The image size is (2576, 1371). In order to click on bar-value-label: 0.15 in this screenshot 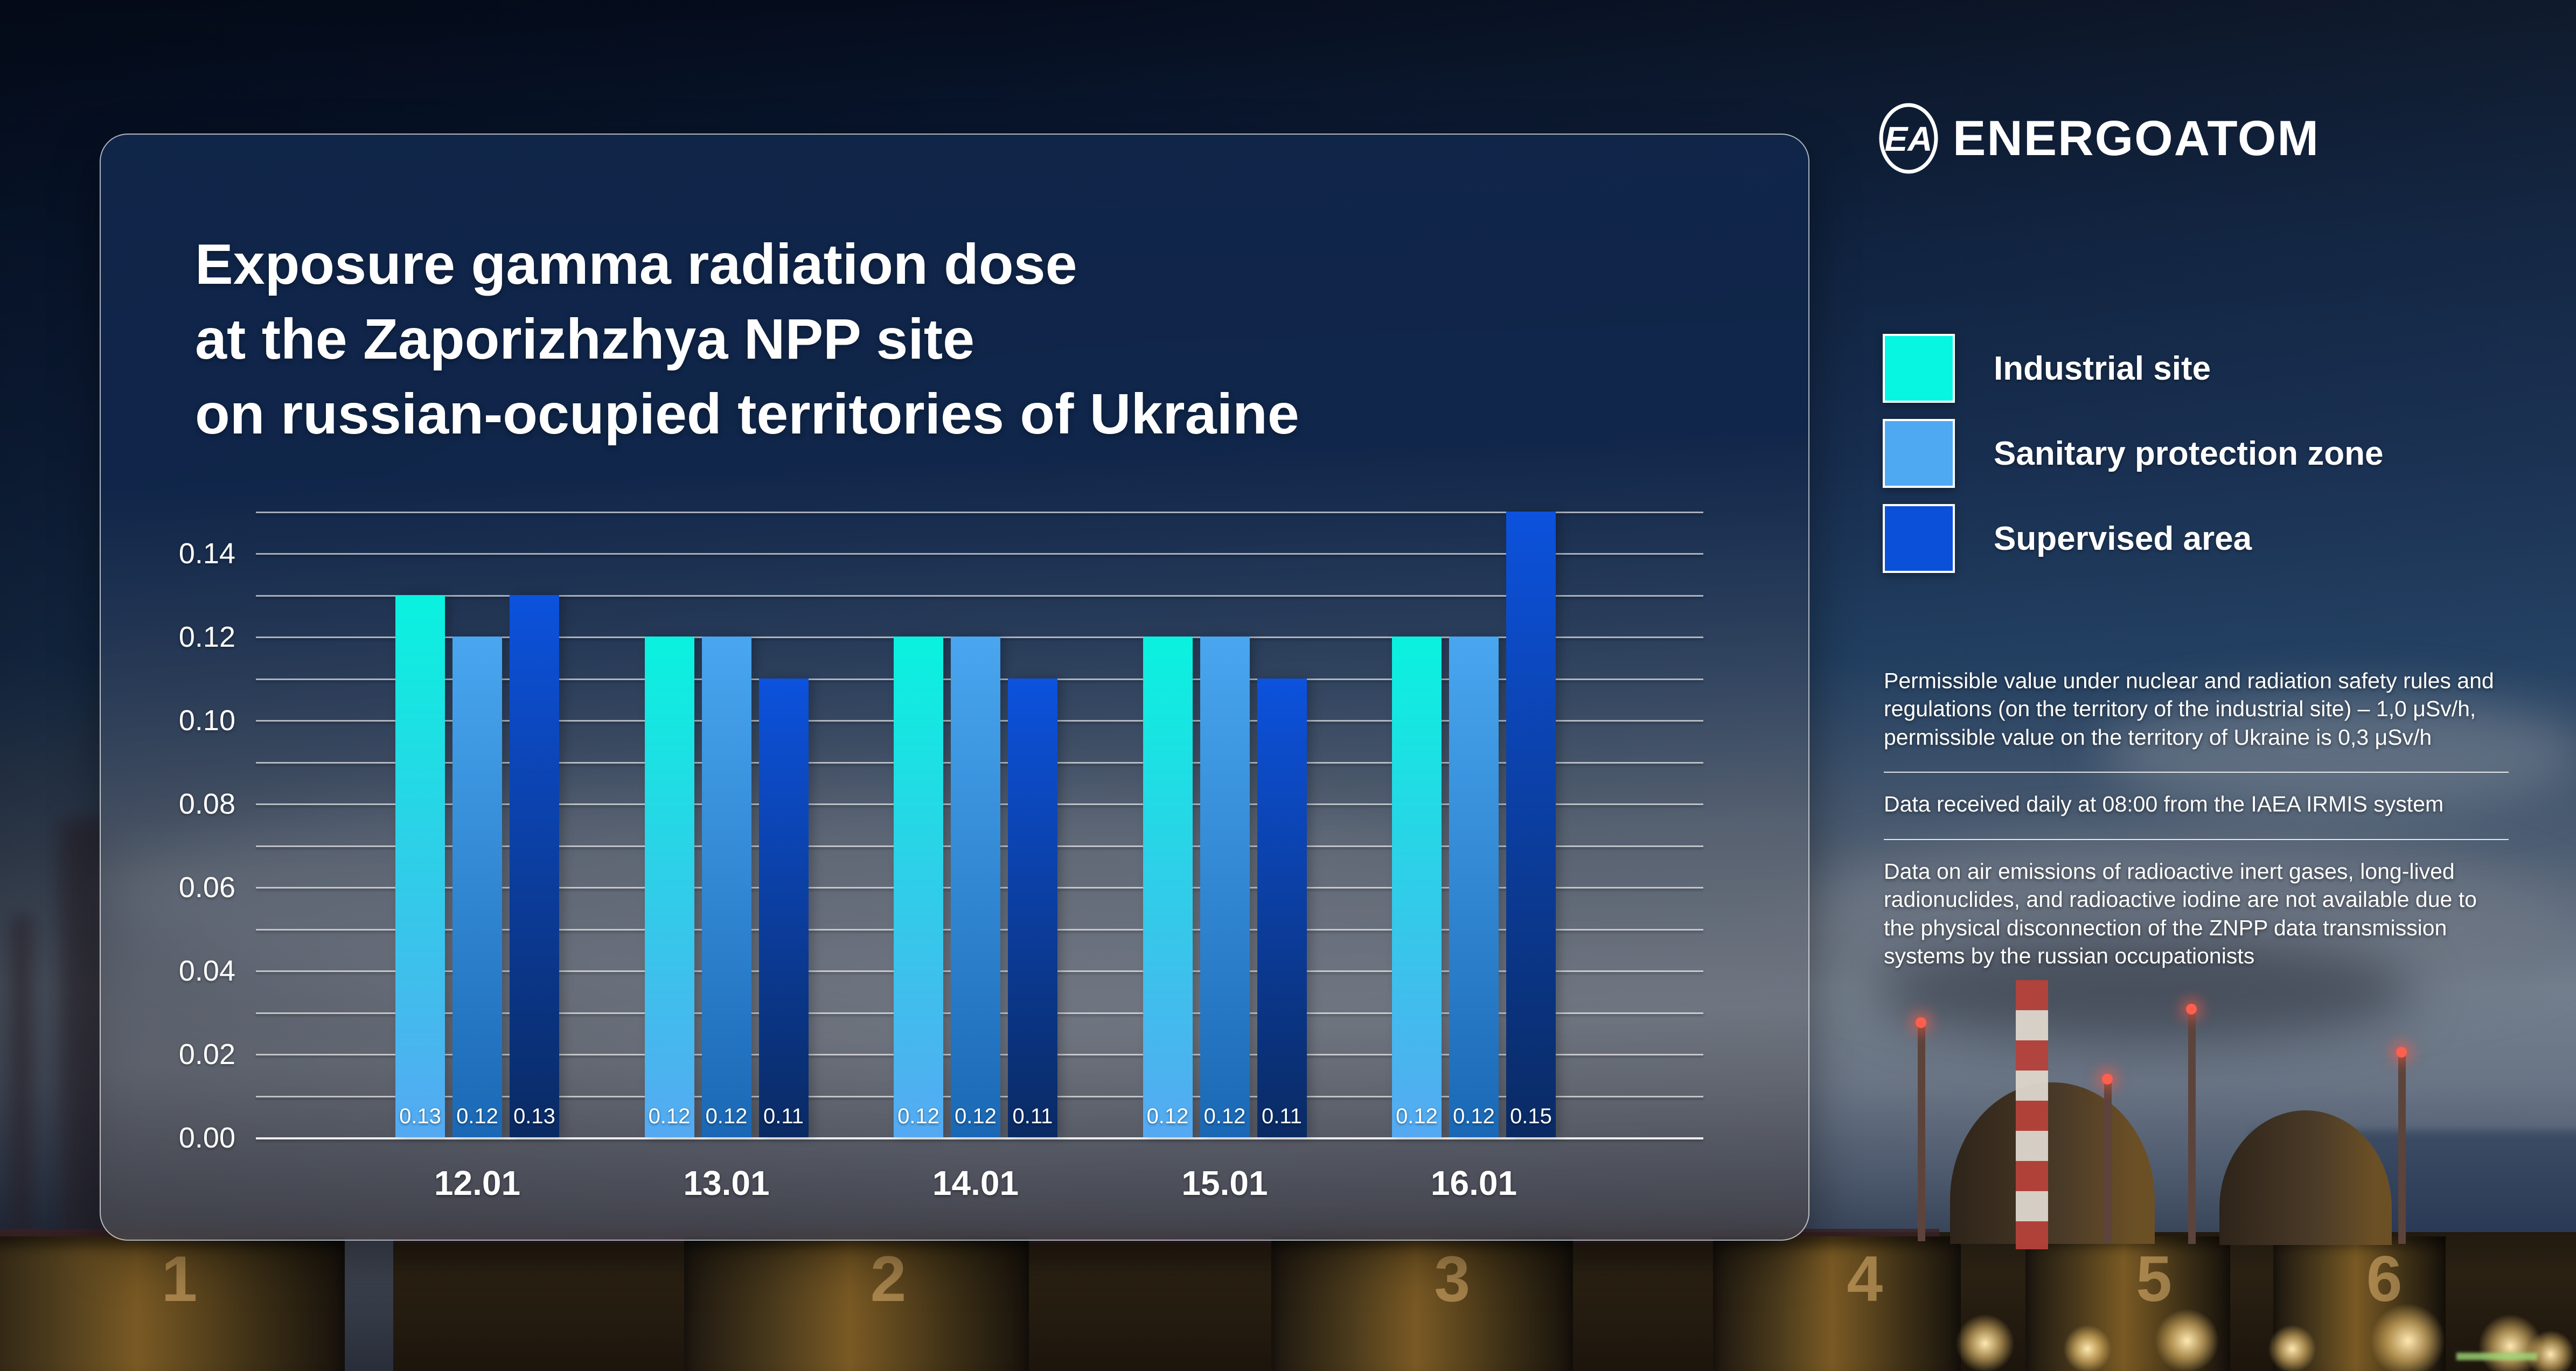, I will do `click(1531, 1116)`.